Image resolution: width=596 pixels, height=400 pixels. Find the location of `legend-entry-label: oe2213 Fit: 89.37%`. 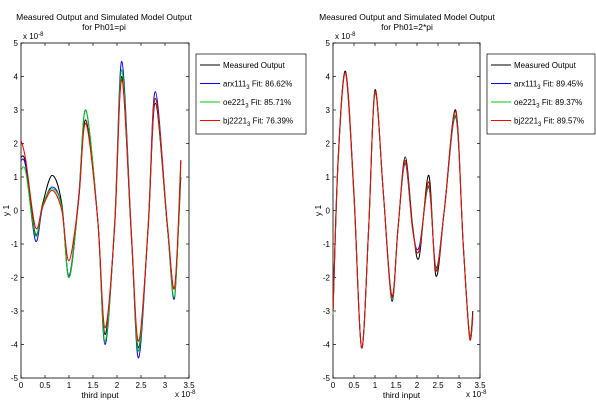

legend-entry-label: oe2213 Fit: 89.37% is located at coordinates (548, 104).